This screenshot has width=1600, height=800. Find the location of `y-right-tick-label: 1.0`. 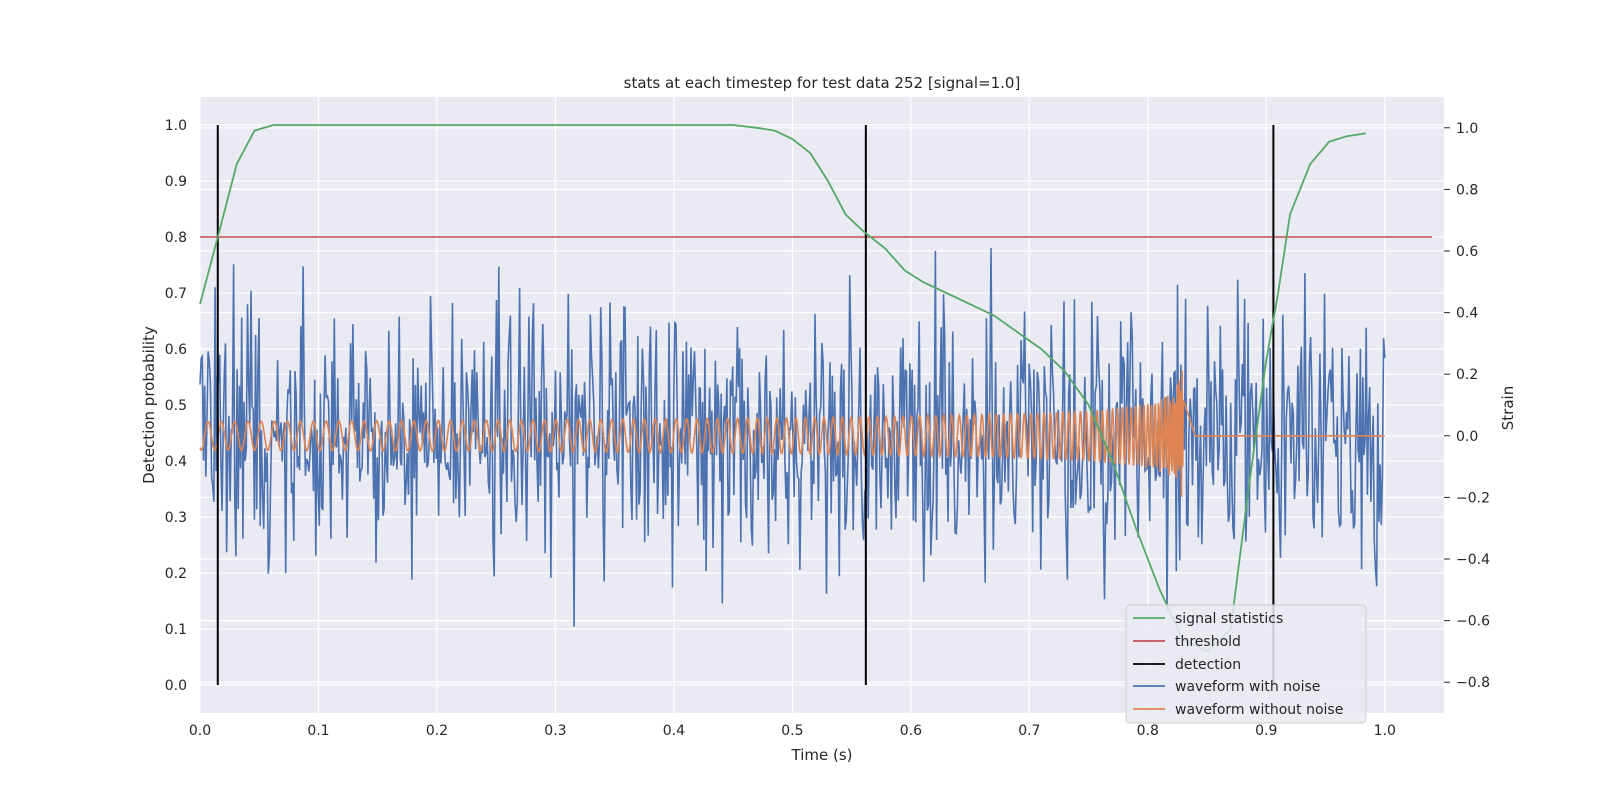

y-right-tick-label: 1.0 is located at coordinates (1467, 129).